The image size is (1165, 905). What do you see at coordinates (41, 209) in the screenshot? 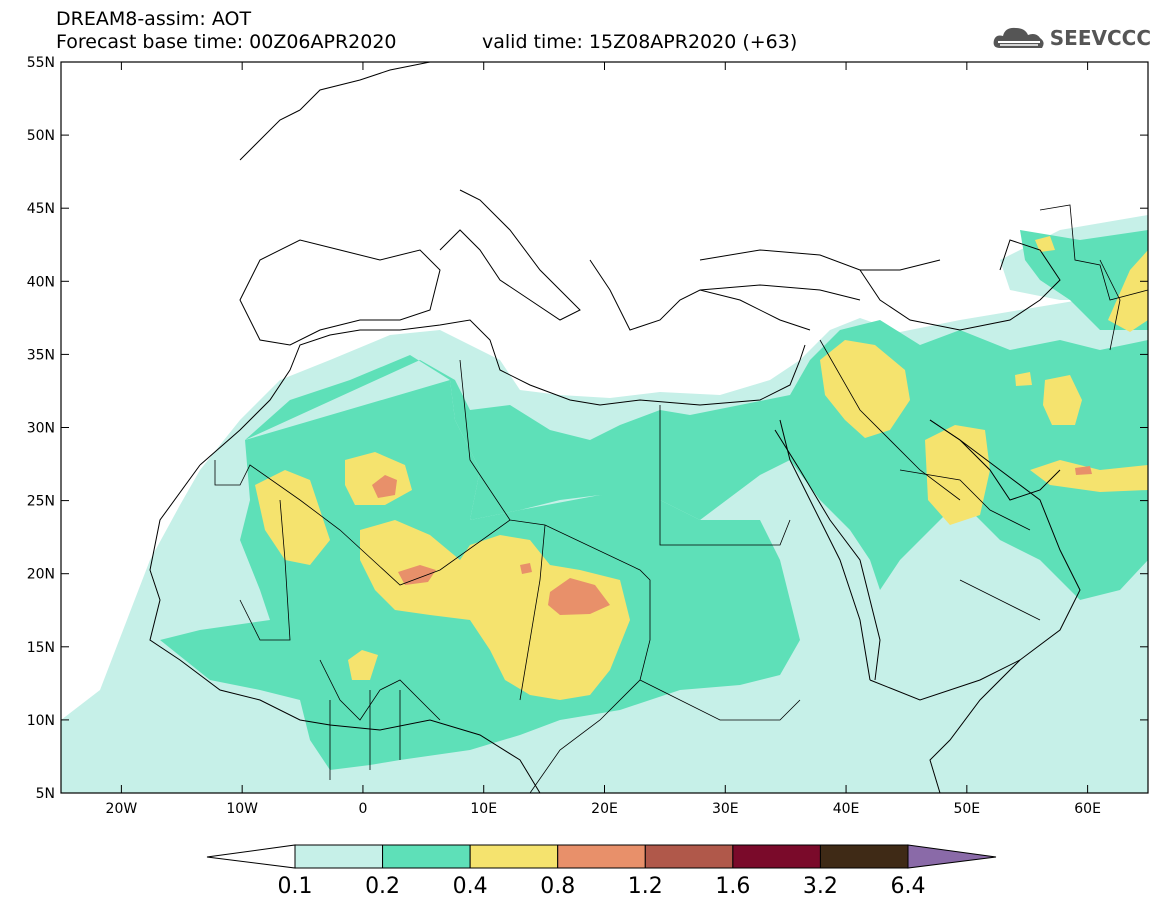
I see `lat-tick-label: 45N` at bounding box center [41, 209].